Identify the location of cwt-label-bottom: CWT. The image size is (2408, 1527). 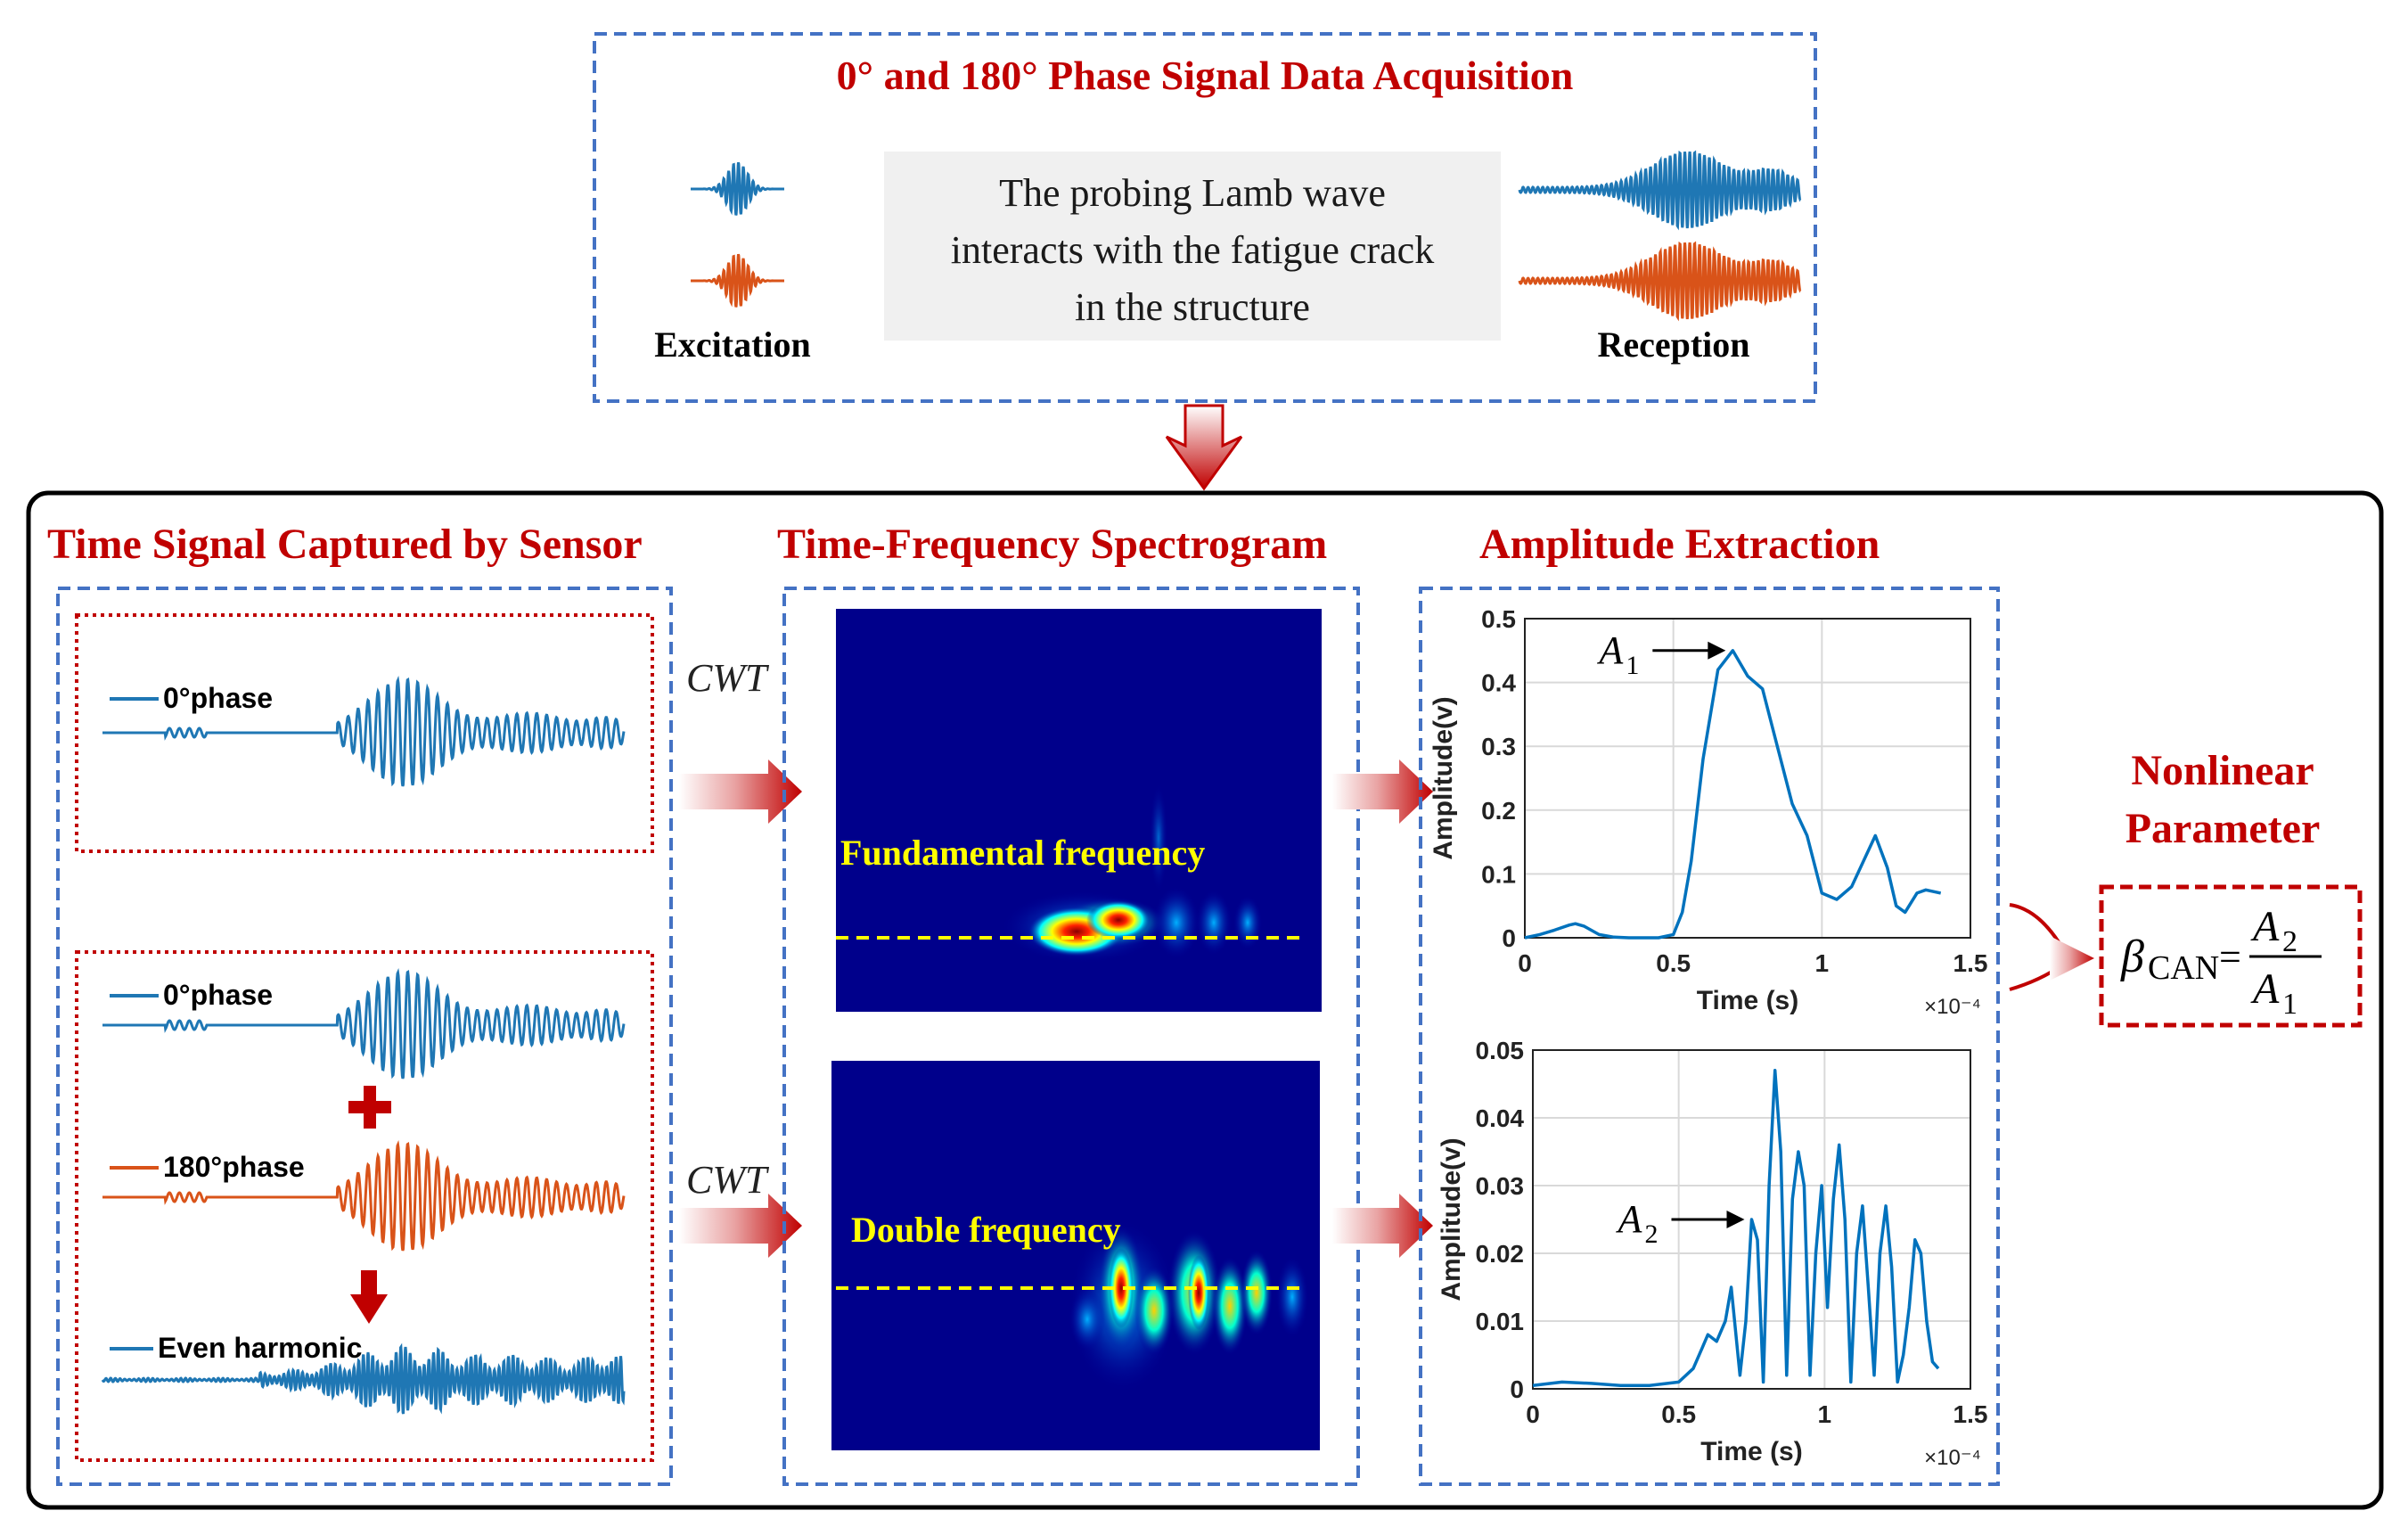
(728, 1180).